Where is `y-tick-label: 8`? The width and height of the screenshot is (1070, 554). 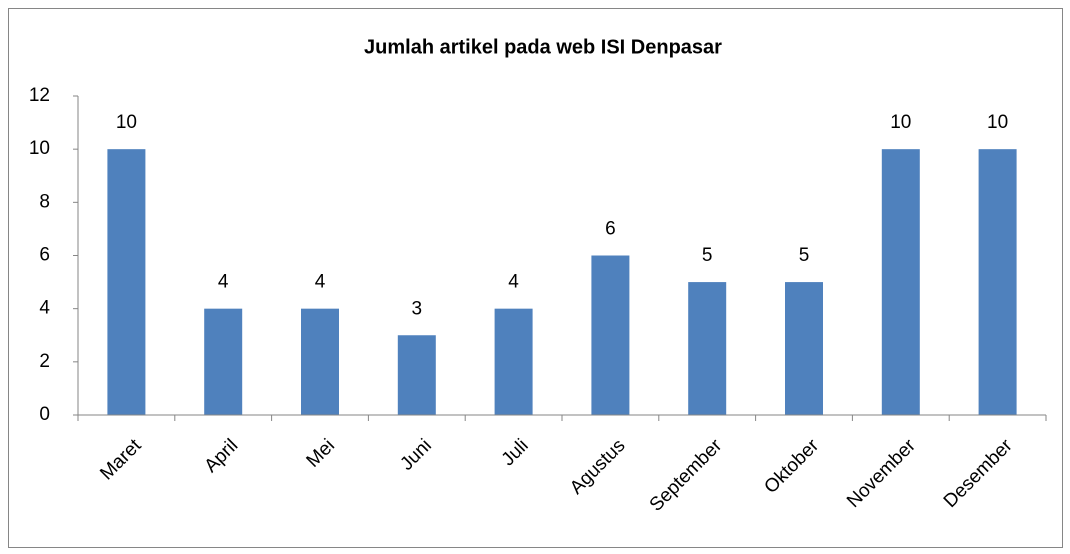 y-tick-label: 8 is located at coordinates (44, 201).